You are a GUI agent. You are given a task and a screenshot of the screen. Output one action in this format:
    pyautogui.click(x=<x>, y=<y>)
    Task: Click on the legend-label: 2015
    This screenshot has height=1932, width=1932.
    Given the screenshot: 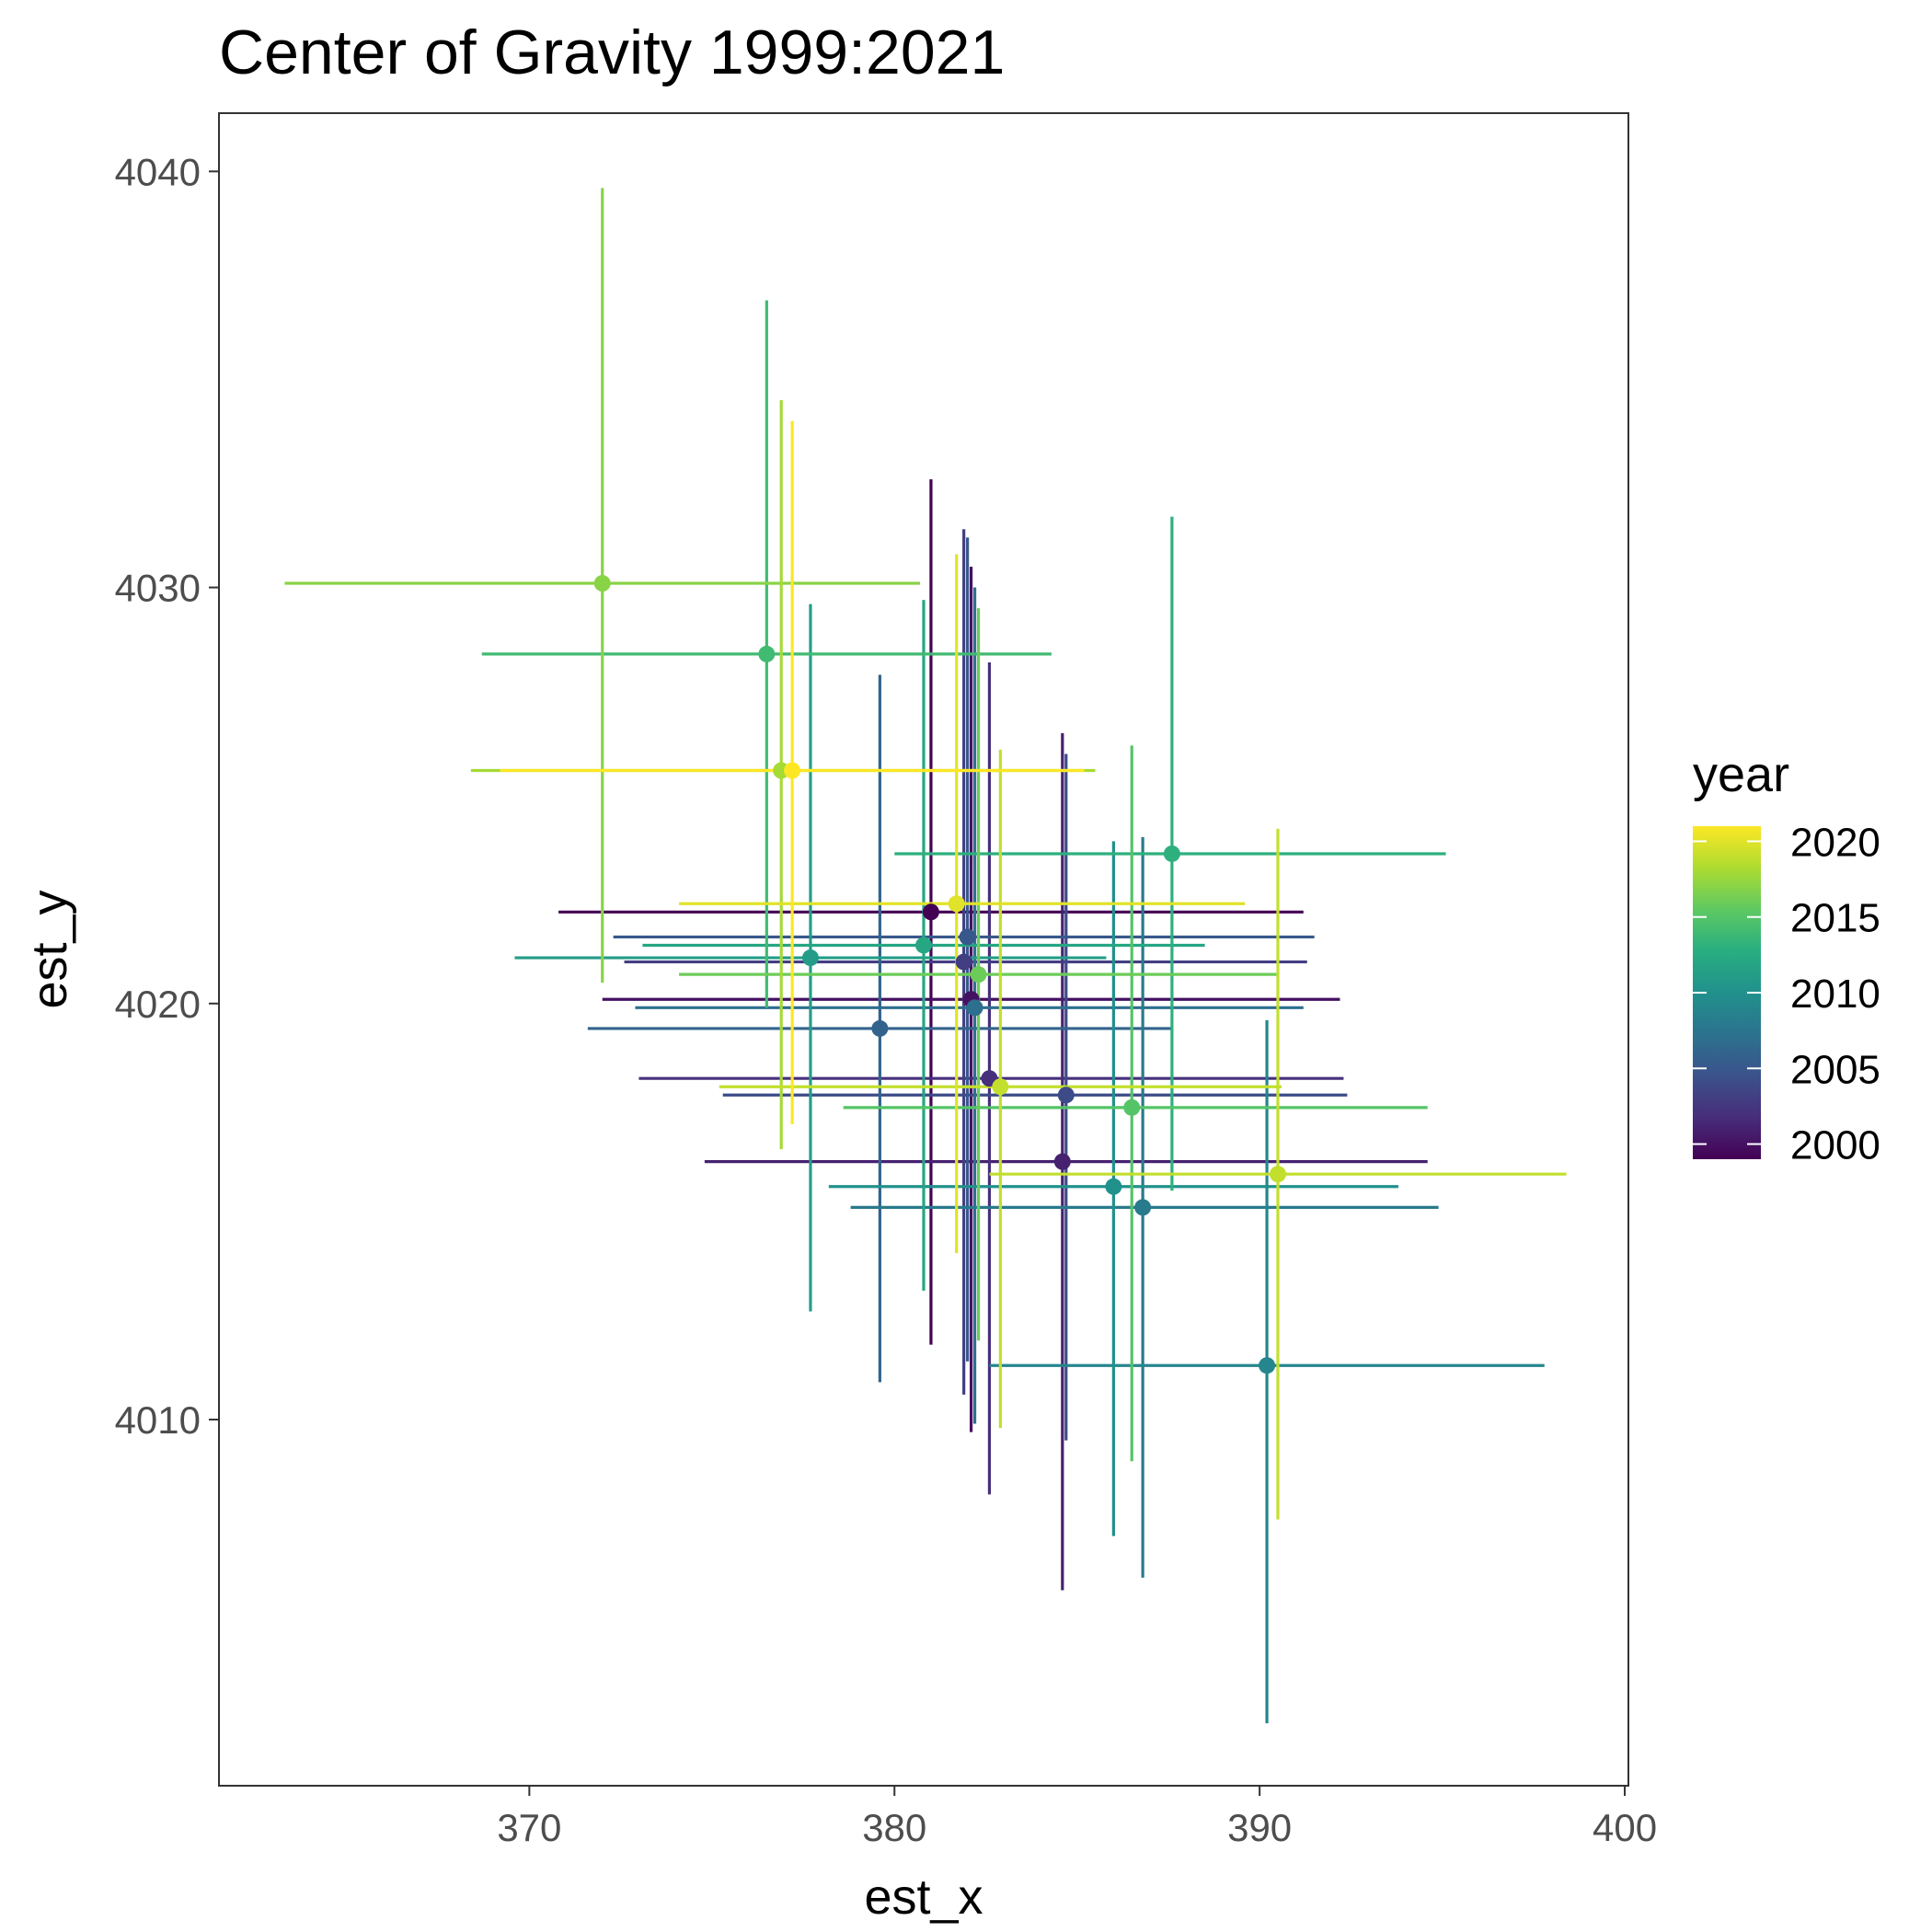 What is the action you would take?
    pyautogui.click(x=1835, y=918)
    